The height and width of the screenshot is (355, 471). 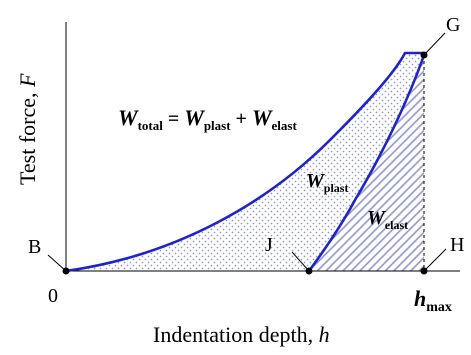 What do you see at coordinates (57, 263) in the screenshot?
I see `leader-B` at bounding box center [57, 263].